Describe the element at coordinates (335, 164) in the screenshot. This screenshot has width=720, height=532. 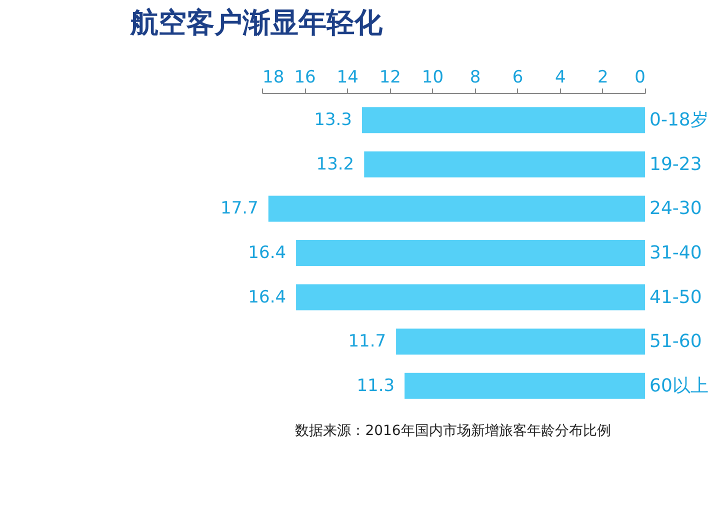
I see `data-label: 13.2` at that location.